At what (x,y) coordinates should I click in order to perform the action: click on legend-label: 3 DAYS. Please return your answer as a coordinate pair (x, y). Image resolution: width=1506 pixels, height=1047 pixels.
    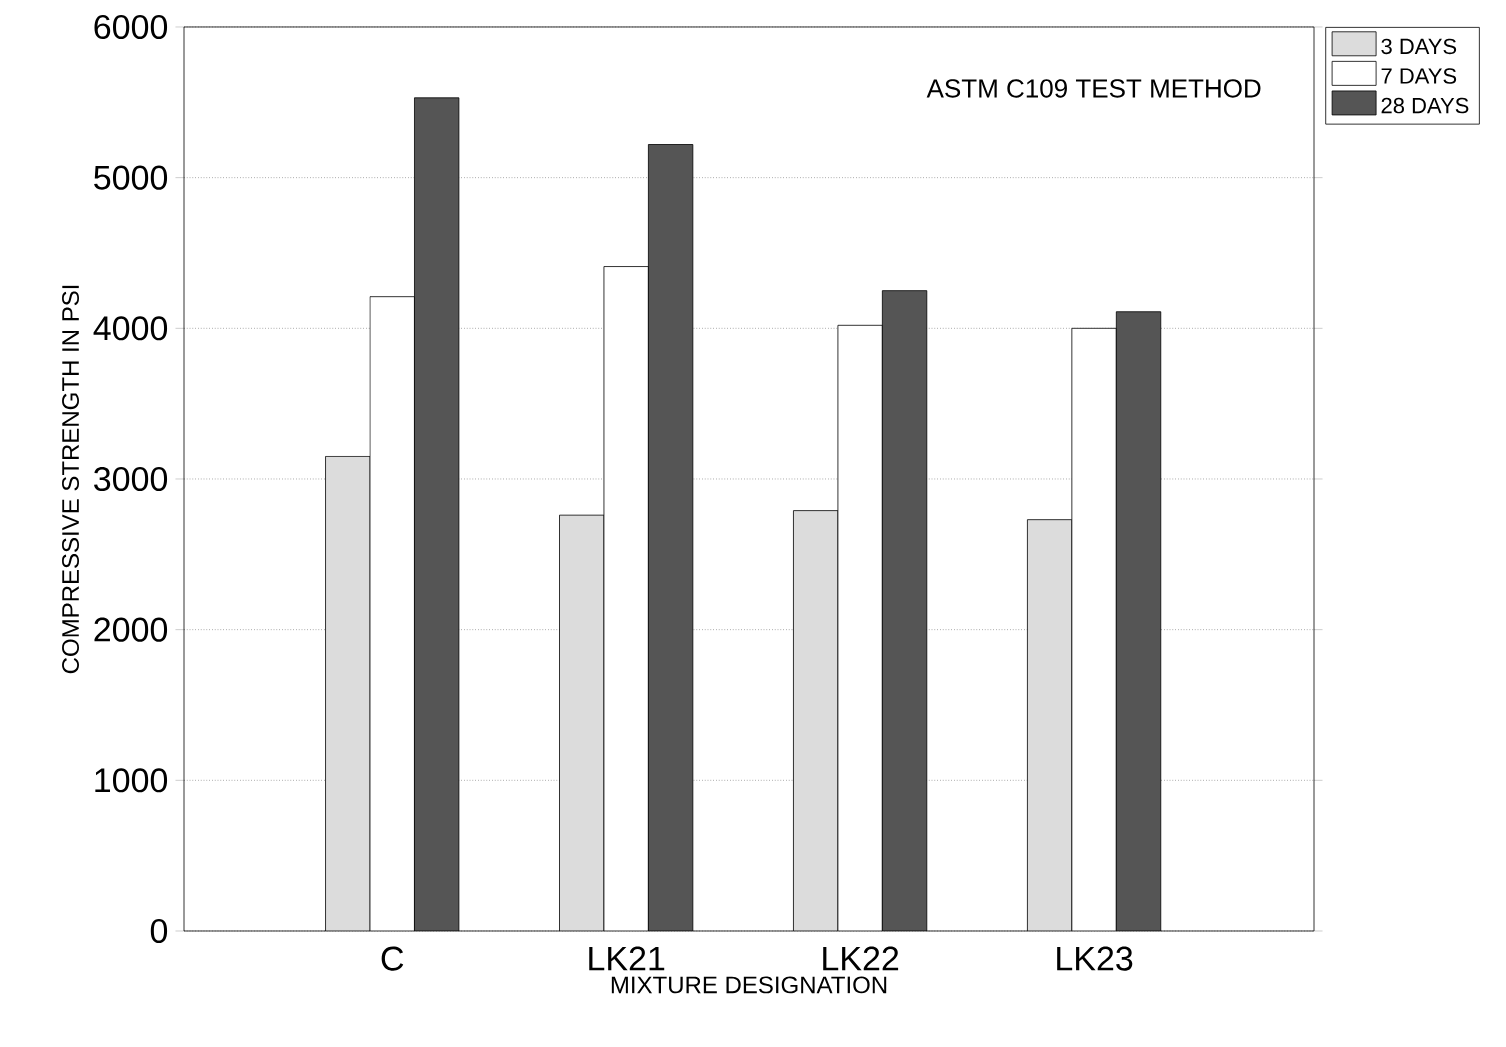
    Looking at the image, I should click on (1419, 46).